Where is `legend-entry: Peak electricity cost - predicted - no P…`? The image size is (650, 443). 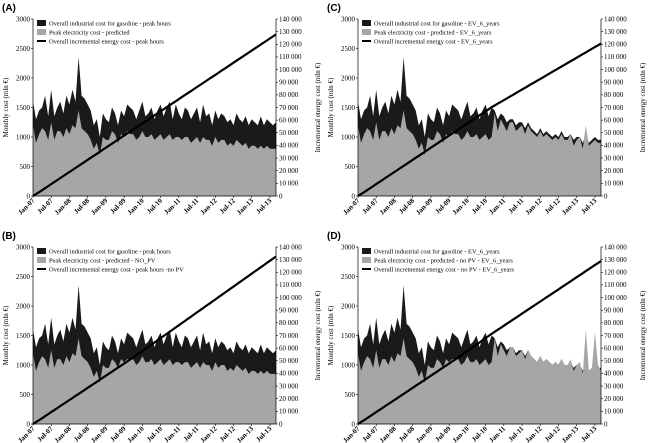 legend-entry: Peak electricity cost - predicted - no P… is located at coordinates (443, 261).